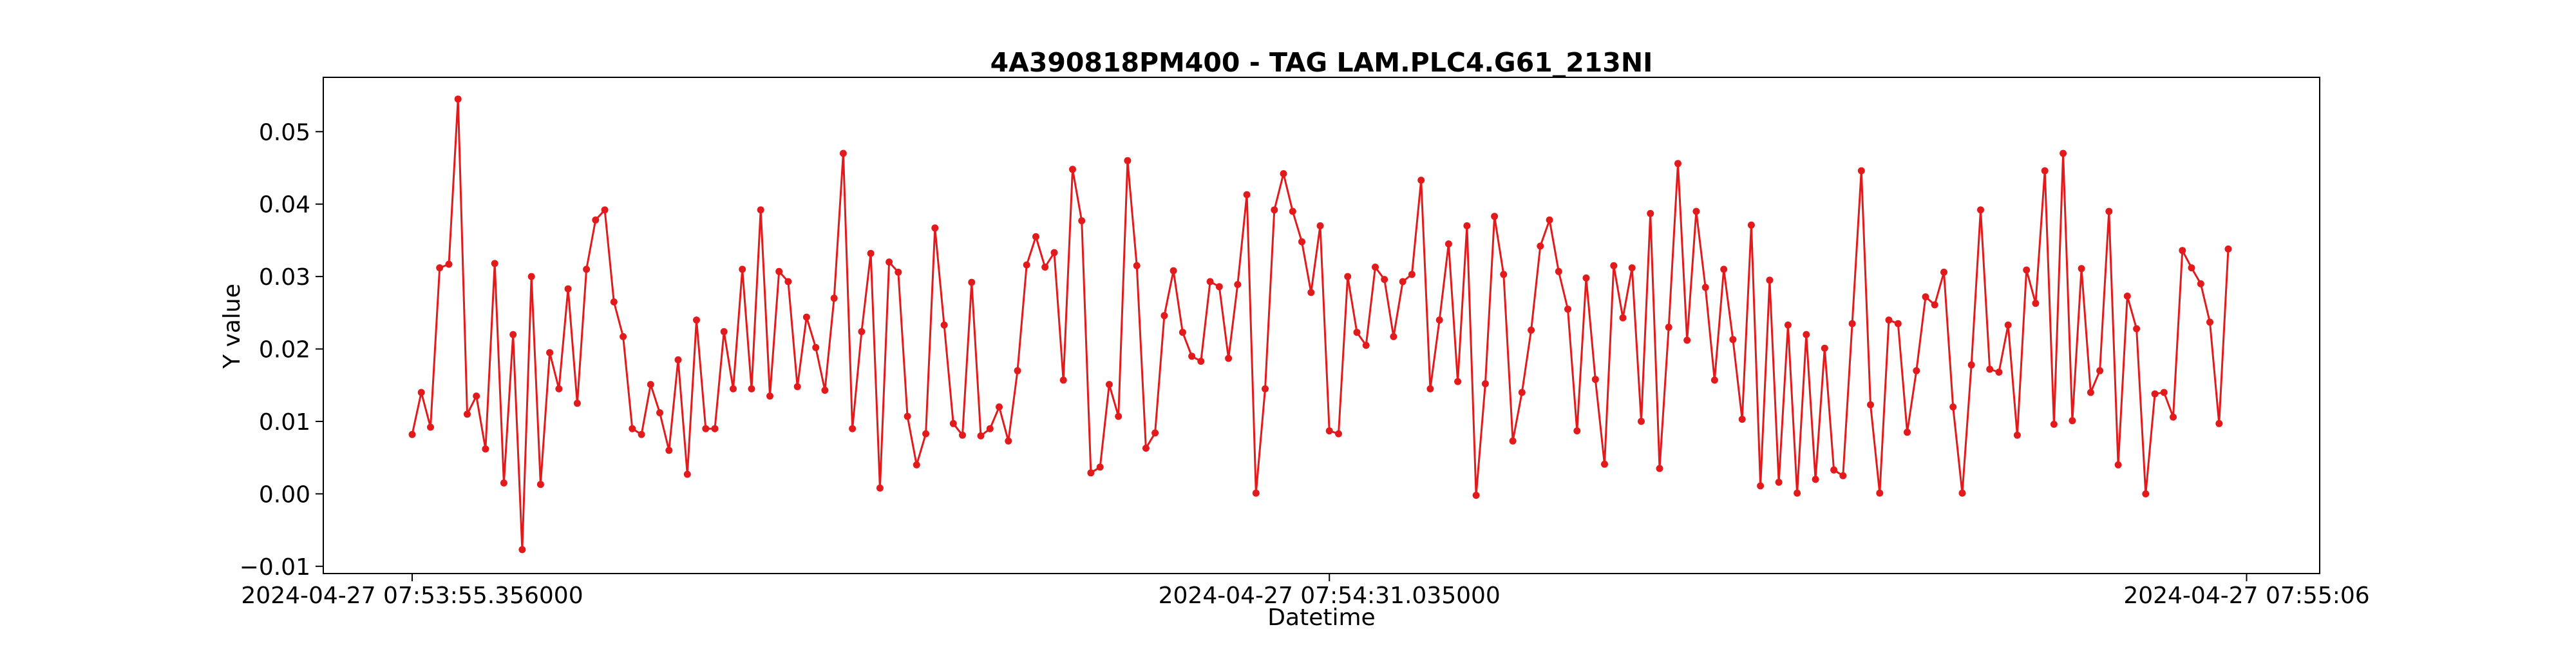 Image resolution: width=2576 pixels, height=647 pixels. Describe the element at coordinates (2246, 596) in the screenshot. I see `x-tick-label: 2024-04-27 07:55:06` at that location.